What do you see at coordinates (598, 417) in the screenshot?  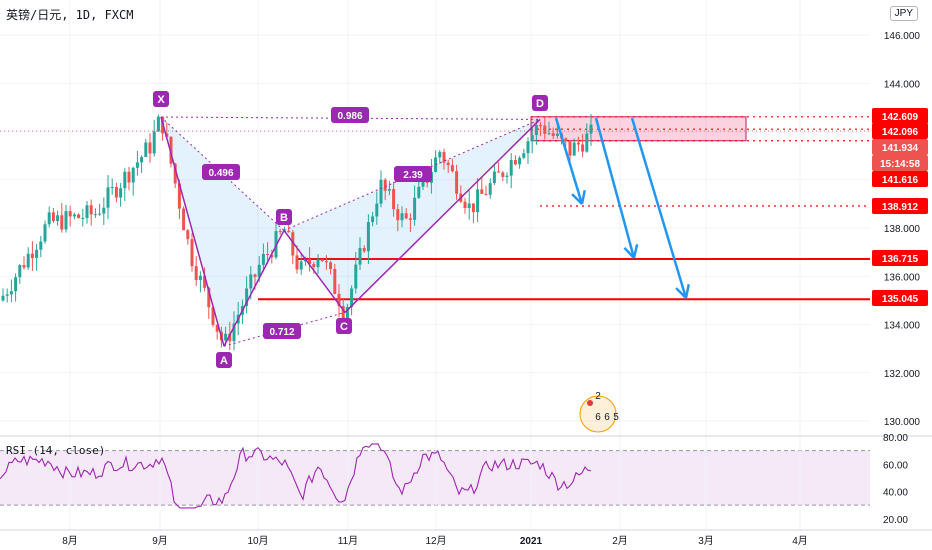 I see `event-digit: 6` at bounding box center [598, 417].